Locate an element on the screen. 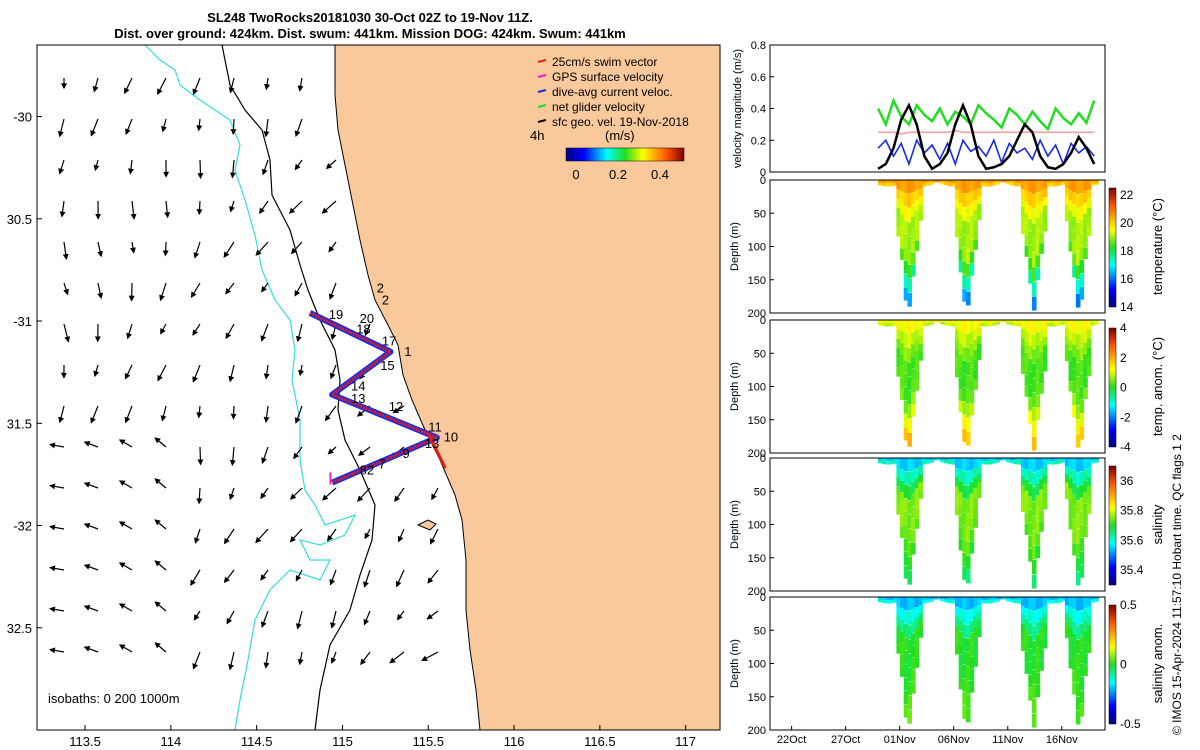 This screenshot has height=750, width=1200. track-label: 18 is located at coordinates (363, 328).